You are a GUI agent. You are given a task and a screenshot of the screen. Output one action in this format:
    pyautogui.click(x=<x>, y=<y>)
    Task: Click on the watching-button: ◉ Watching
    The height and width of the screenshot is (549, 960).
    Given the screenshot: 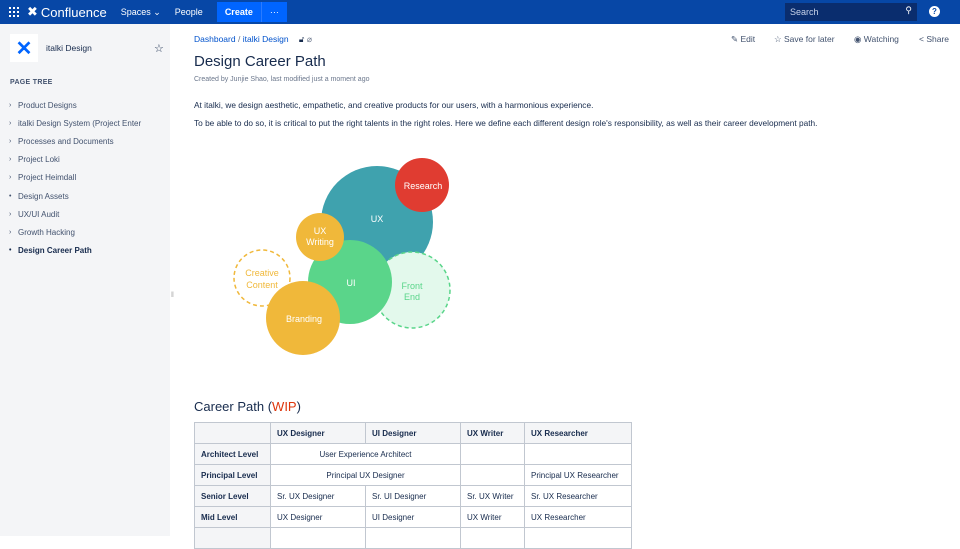 What is the action you would take?
    pyautogui.click(x=876, y=39)
    